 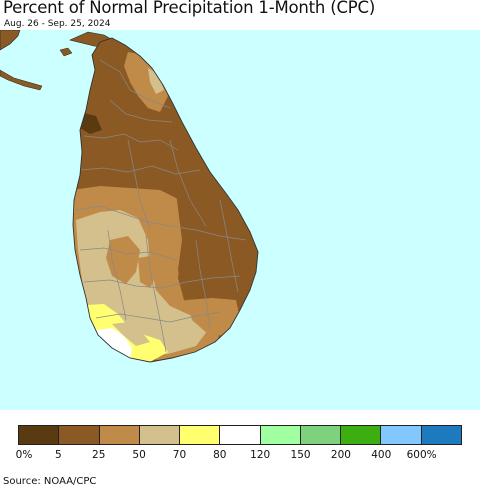 I want to click on legend-bar, so click(x=240, y=435).